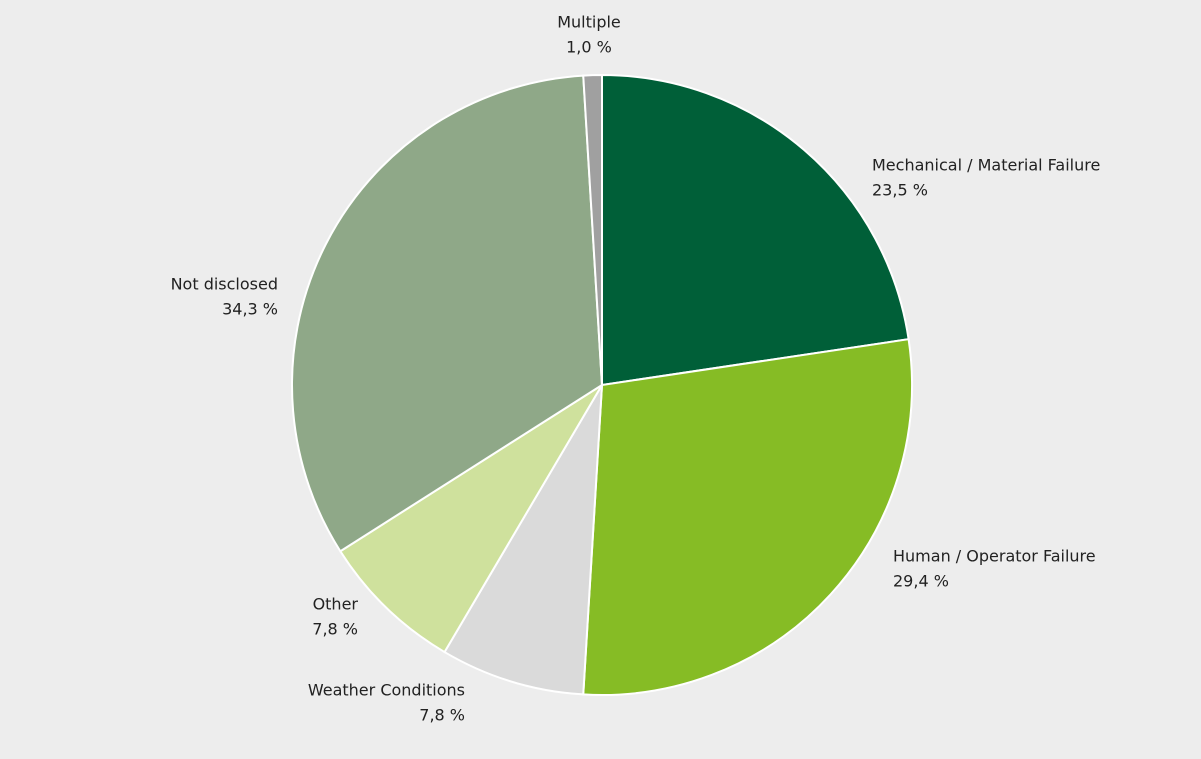 The image size is (1201, 759). What do you see at coordinates (986, 165) in the screenshot?
I see `slice-label: Mechanical / Material Failure` at bounding box center [986, 165].